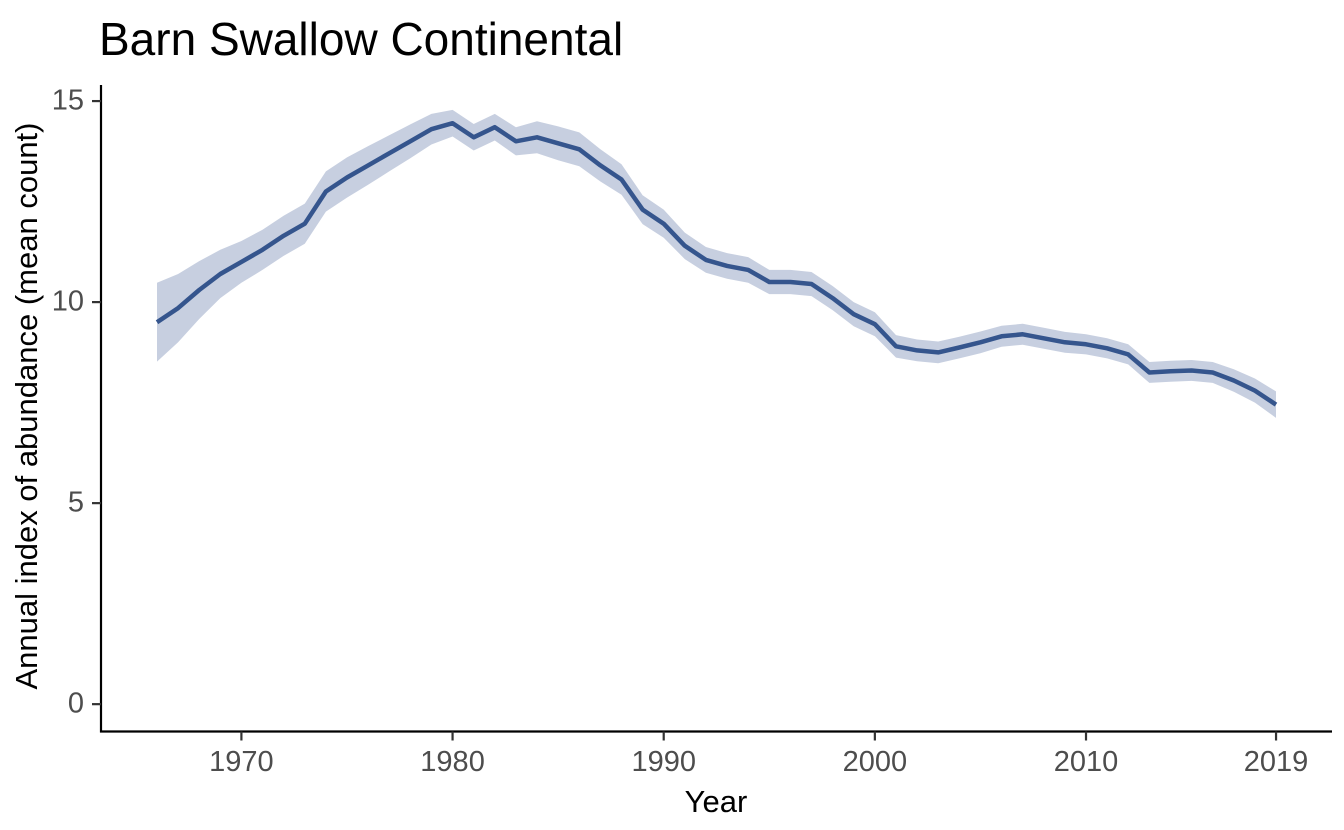 The width and height of the screenshot is (1344, 830). What do you see at coordinates (452, 761) in the screenshot?
I see `x-tick-label: 1980` at bounding box center [452, 761].